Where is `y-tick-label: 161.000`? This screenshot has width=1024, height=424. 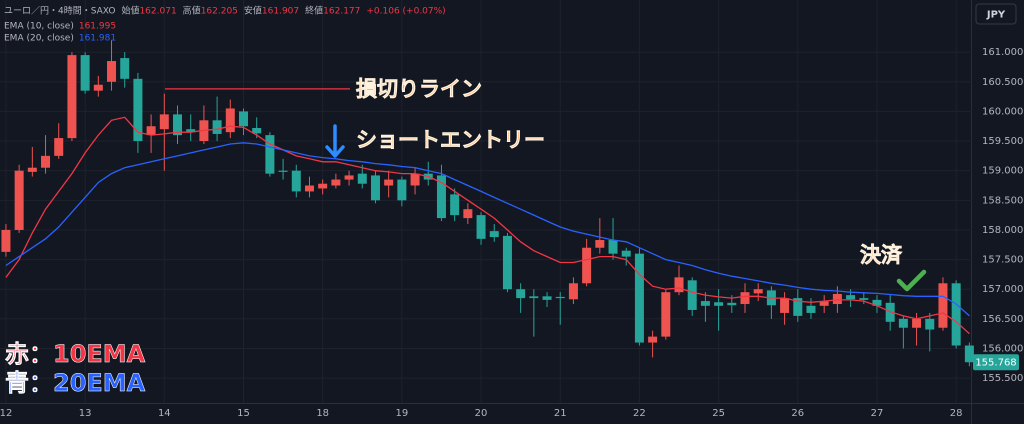
y-tick-label: 161.000 is located at coordinates (1002, 52).